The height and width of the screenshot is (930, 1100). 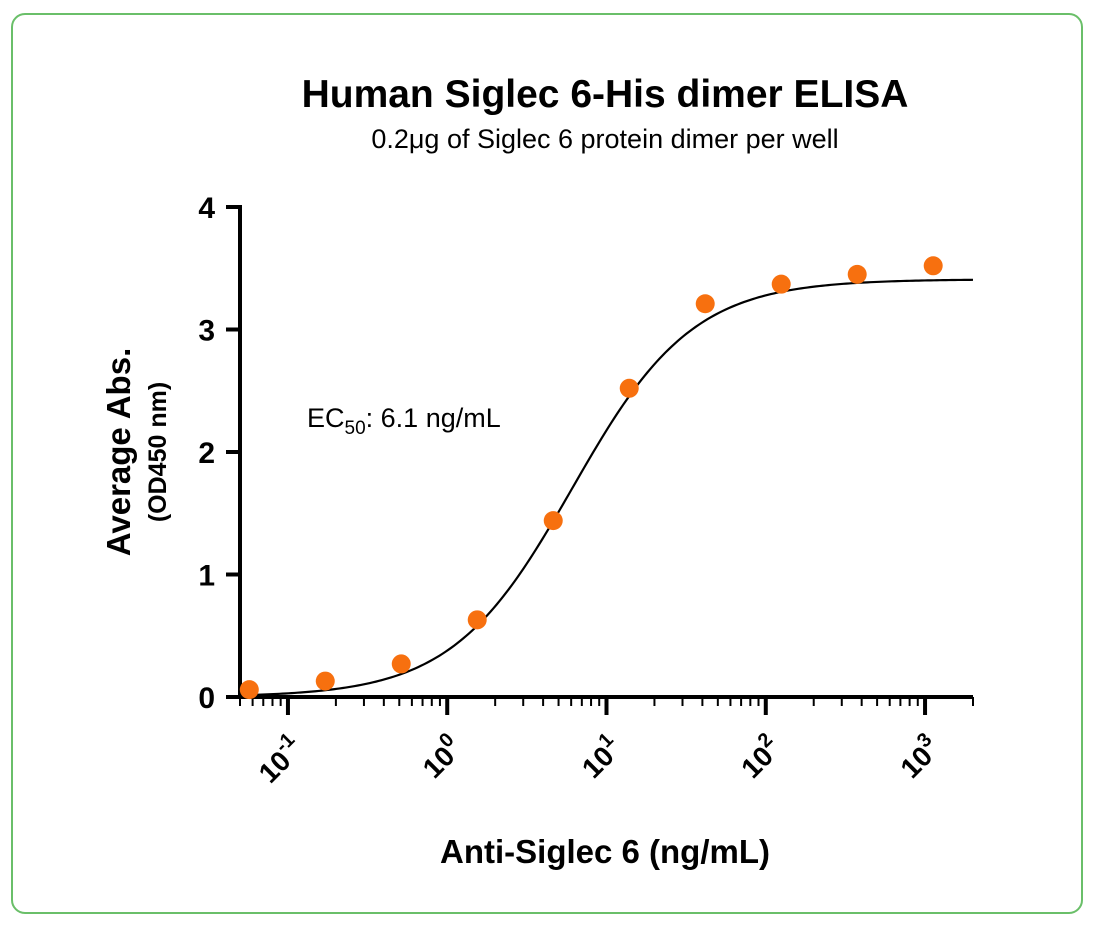 What do you see at coordinates (440, 756) in the screenshot?
I see `x-tick-label-0: 10⁰` at bounding box center [440, 756].